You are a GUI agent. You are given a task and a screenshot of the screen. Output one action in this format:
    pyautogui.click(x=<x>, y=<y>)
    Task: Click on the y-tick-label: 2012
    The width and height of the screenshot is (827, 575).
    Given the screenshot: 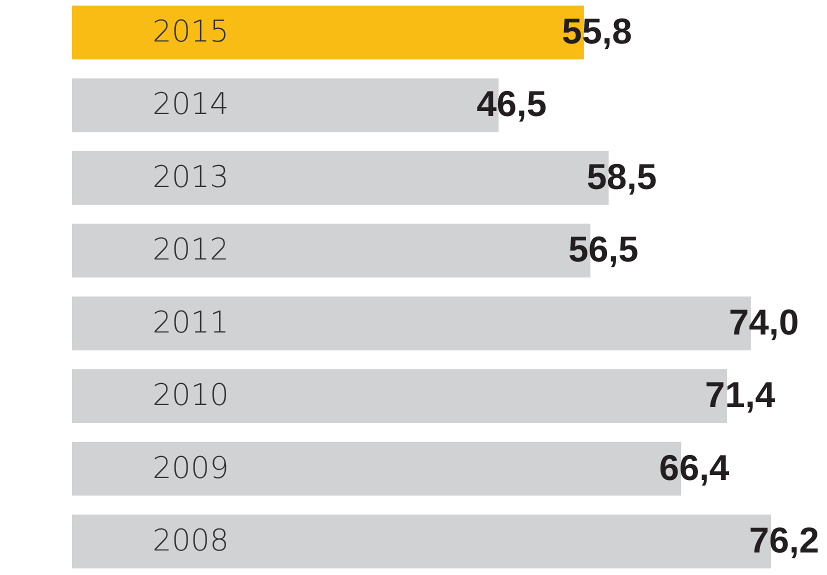 What is the action you would take?
    pyautogui.click(x=190, y=250)
    